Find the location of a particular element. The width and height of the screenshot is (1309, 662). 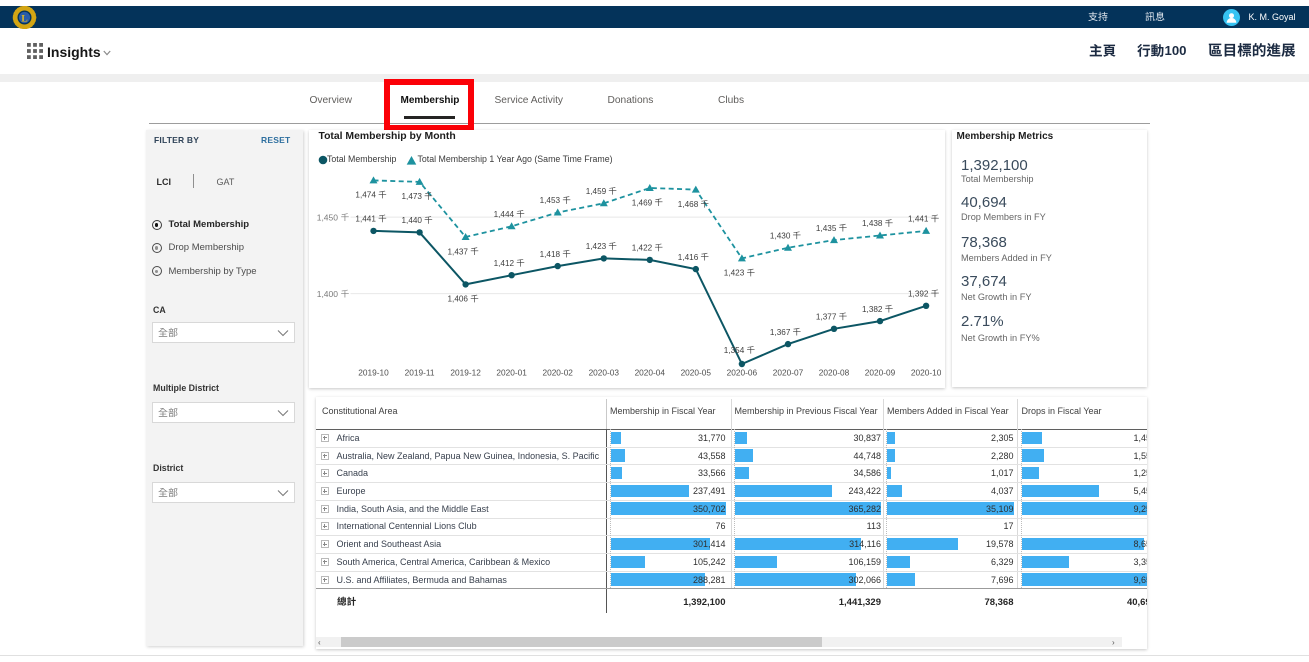

svg-text: 1,377 is located at coordinates (825, 316).